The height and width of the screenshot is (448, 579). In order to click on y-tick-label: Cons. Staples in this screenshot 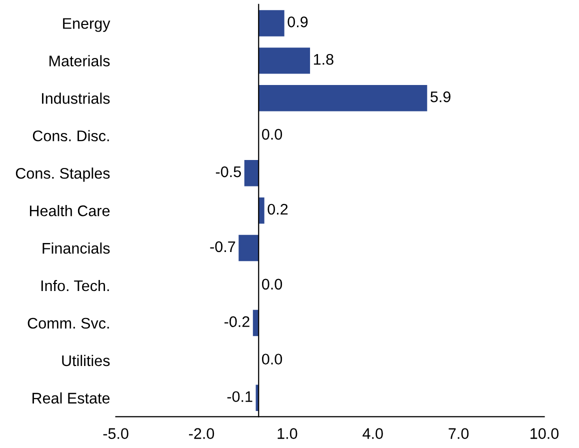, I will do `click(63, 175)`.